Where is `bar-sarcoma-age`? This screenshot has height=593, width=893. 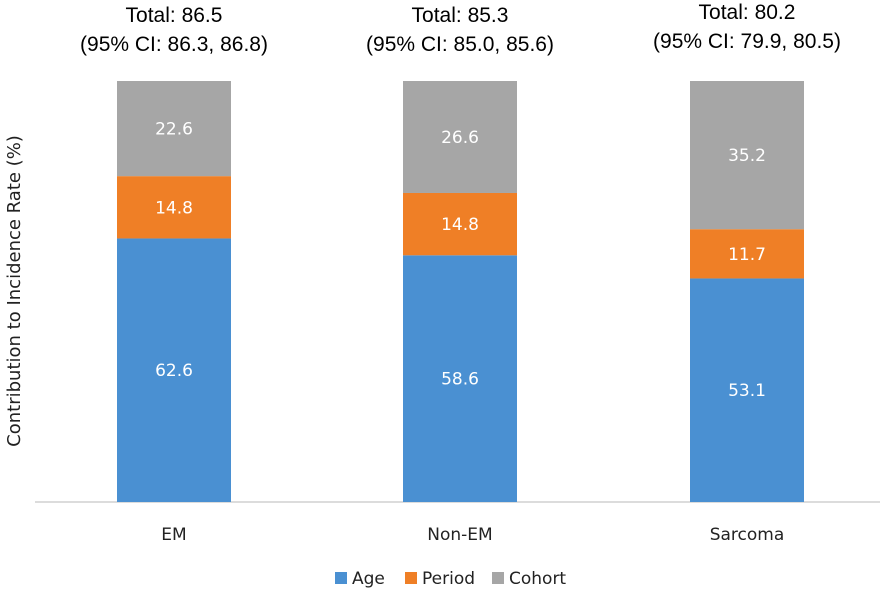
bar-sarcoma-age is located at coordinates (747, 390).